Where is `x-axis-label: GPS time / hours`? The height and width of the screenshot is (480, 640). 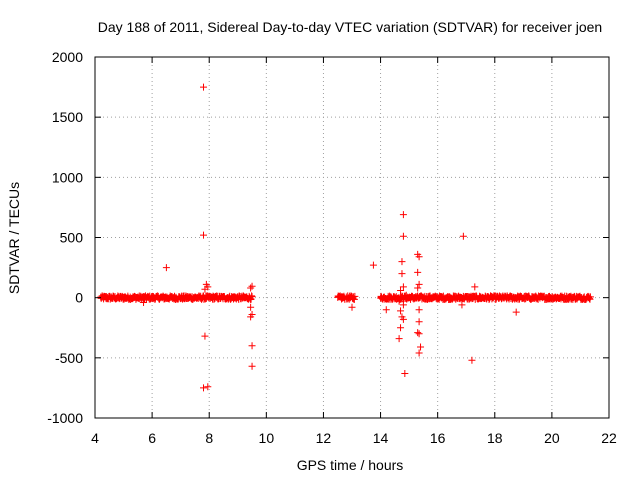
x-axis-label: GPS time / hours is located at coordinates (350, 465).